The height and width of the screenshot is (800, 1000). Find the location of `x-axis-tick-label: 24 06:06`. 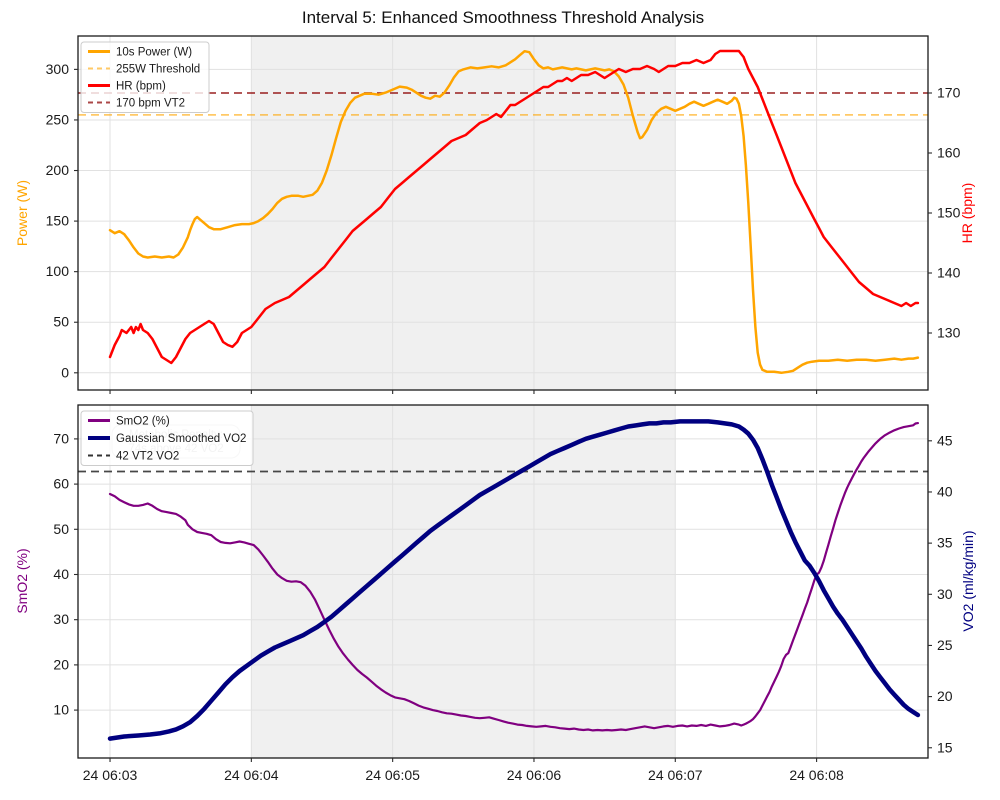

x-axis-tick-label: 24 06:06 is located at coordinates (534, 775).